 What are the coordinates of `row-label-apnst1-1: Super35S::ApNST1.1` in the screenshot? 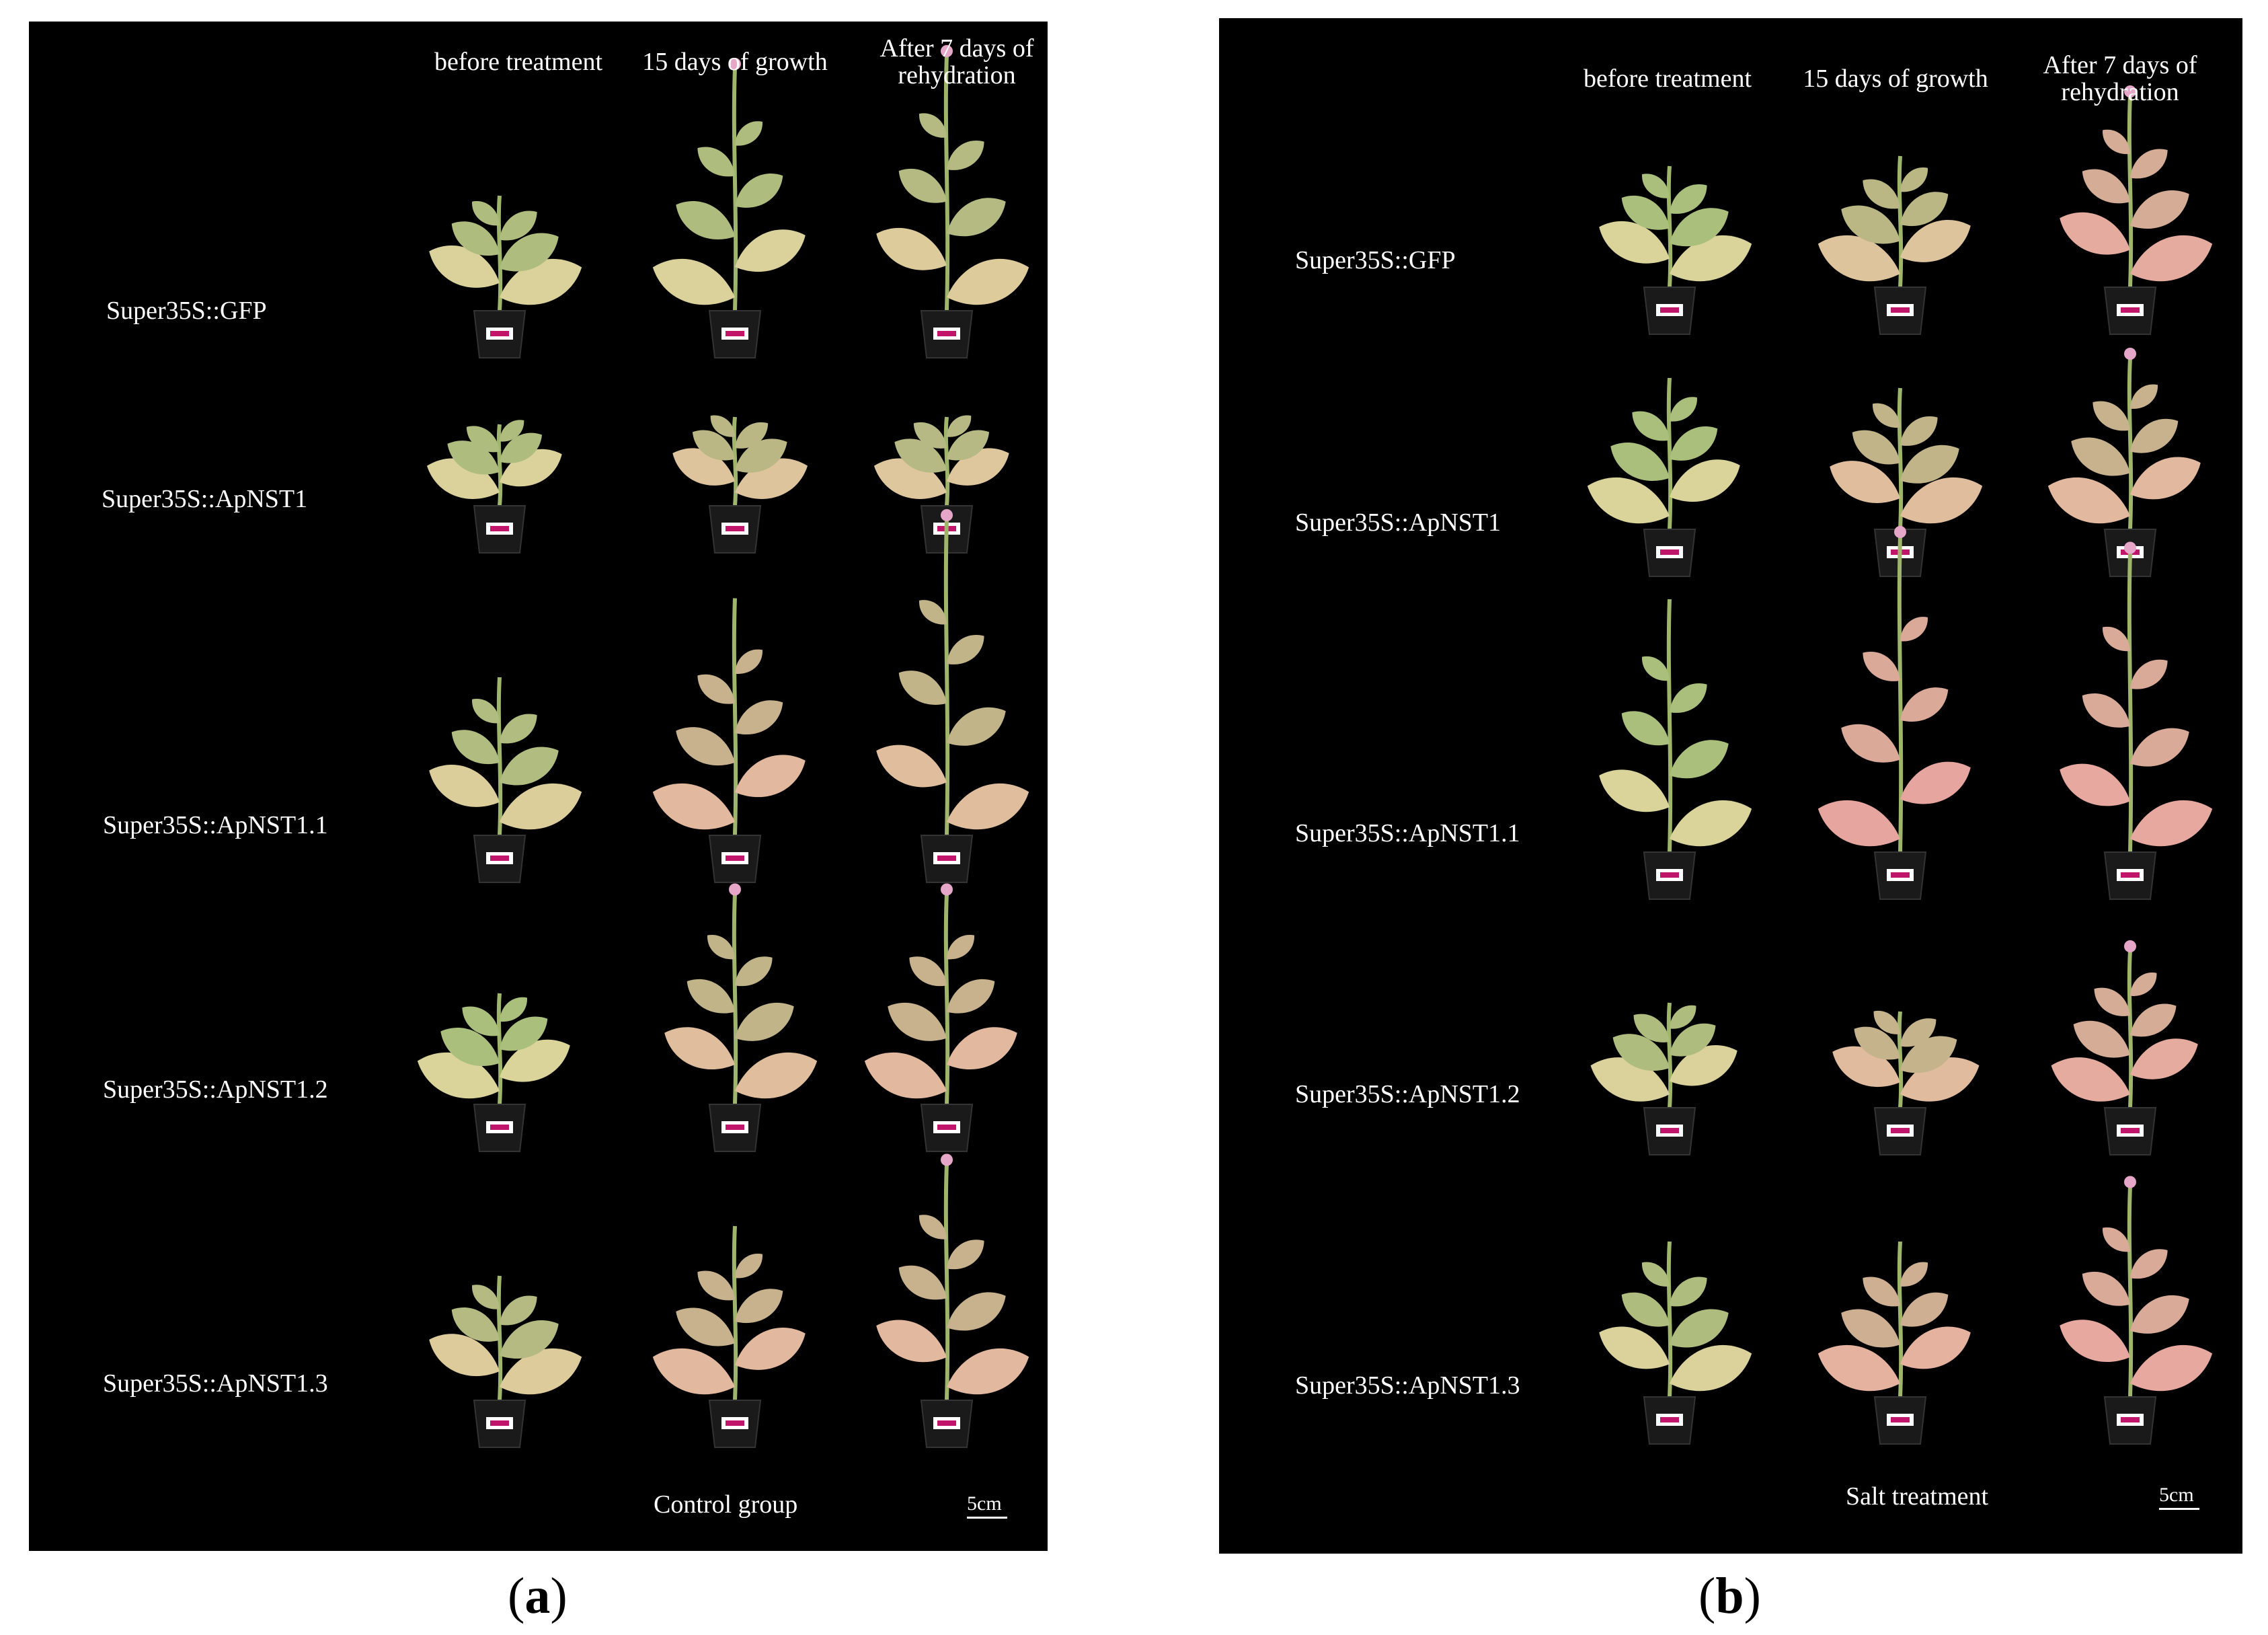 It's located at (216, 825).